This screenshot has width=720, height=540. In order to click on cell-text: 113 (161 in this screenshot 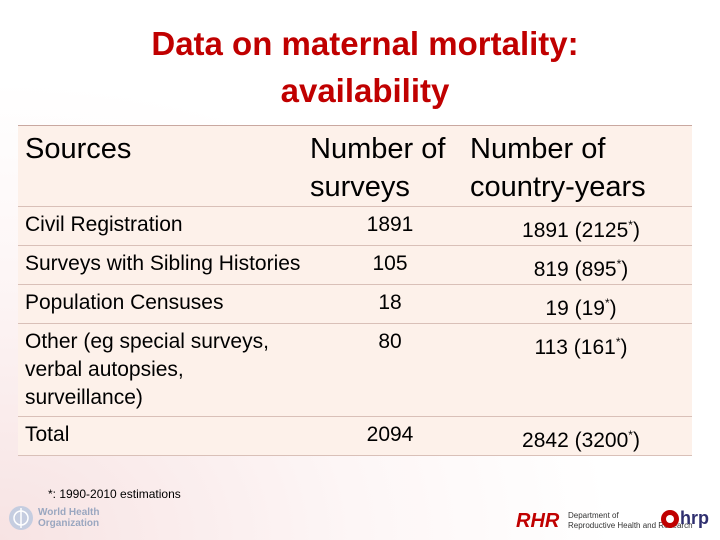, I will do `click(575, 347)`.